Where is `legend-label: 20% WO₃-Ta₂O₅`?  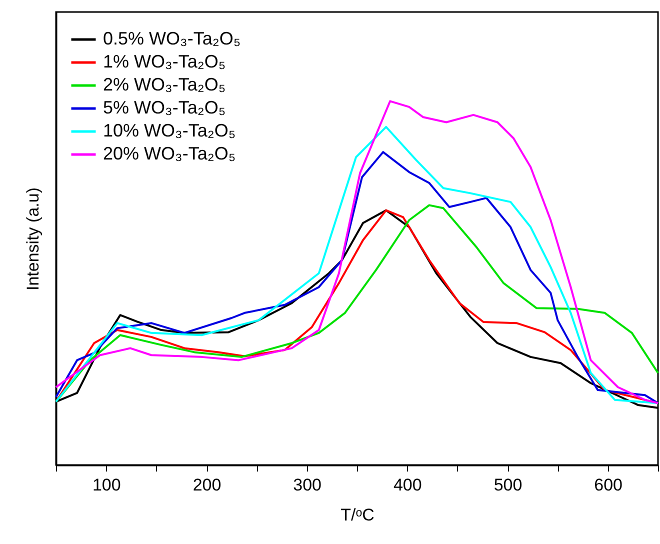 legend-label: 20% WO₃-Ta₂O₅ is located at coordinates (169, 154).